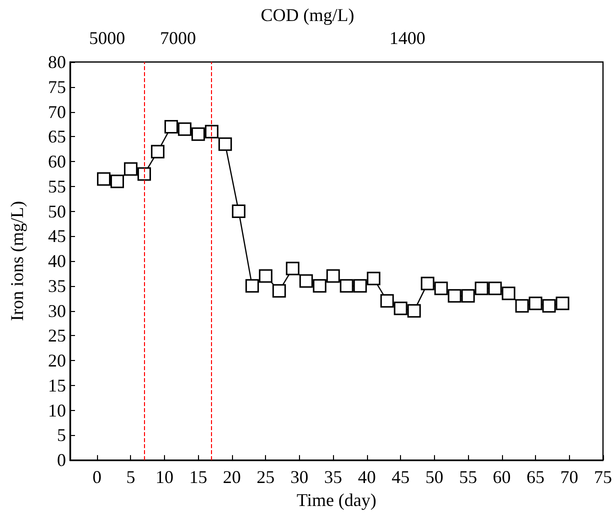 The image size is (615, 514). What do you see at coordinates (61, 435) in the screenshot?
I see `y-tick-label: 5` at bounding box center [61, 435].